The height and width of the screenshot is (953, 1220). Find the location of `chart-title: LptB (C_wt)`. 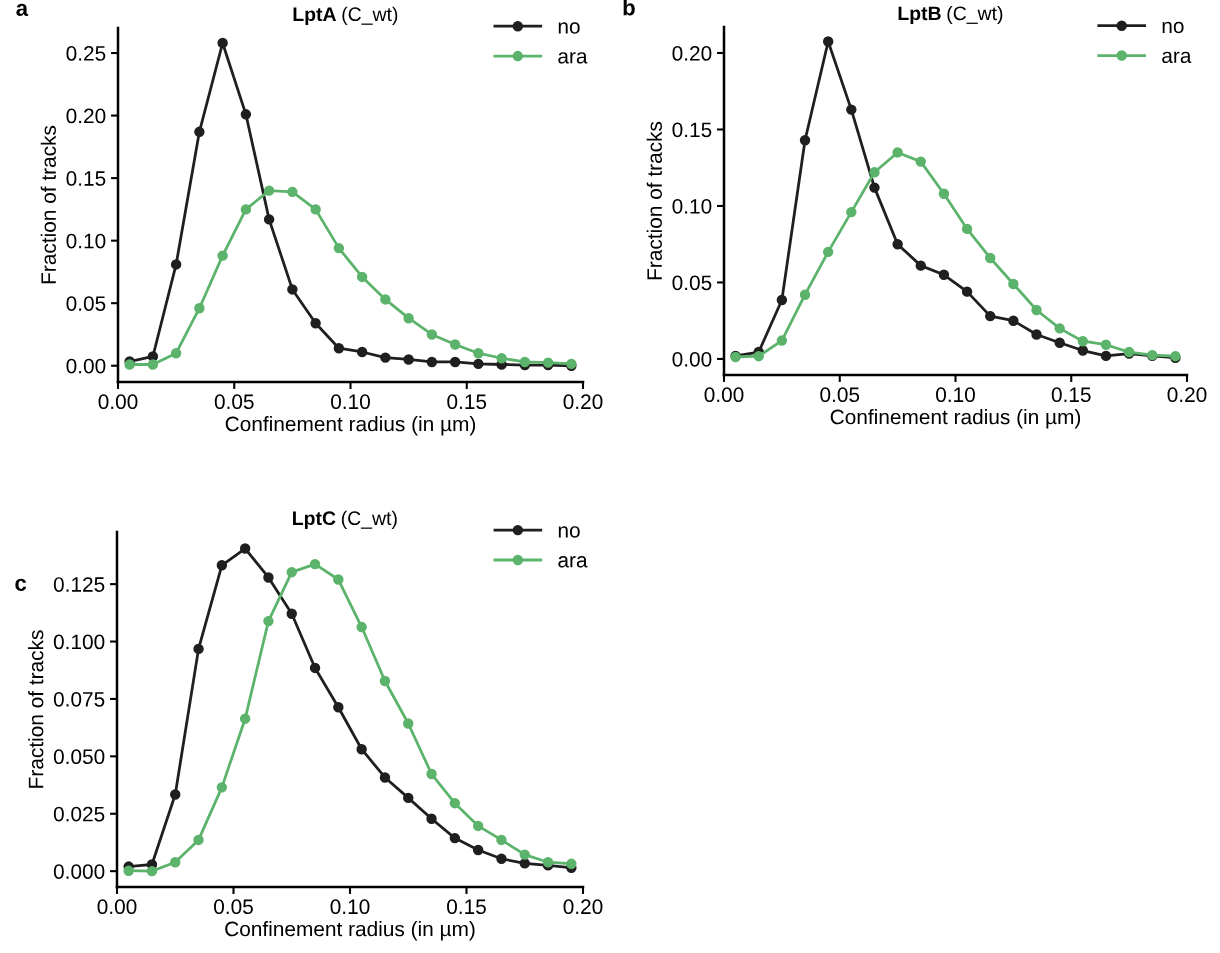

chart-title: LptB (C_wt) is located at coordinates (950, 15).